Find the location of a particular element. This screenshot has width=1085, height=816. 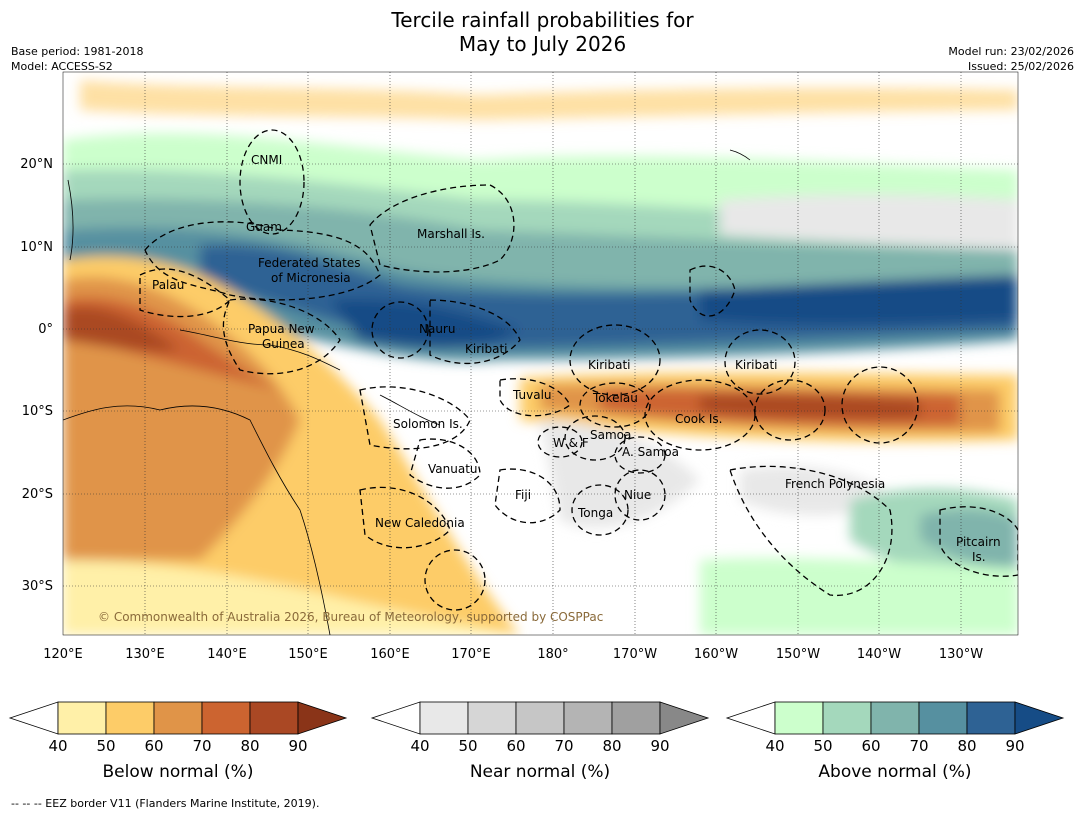

colorbar-title: Below normal (%) is located at coordinates (178, 772).